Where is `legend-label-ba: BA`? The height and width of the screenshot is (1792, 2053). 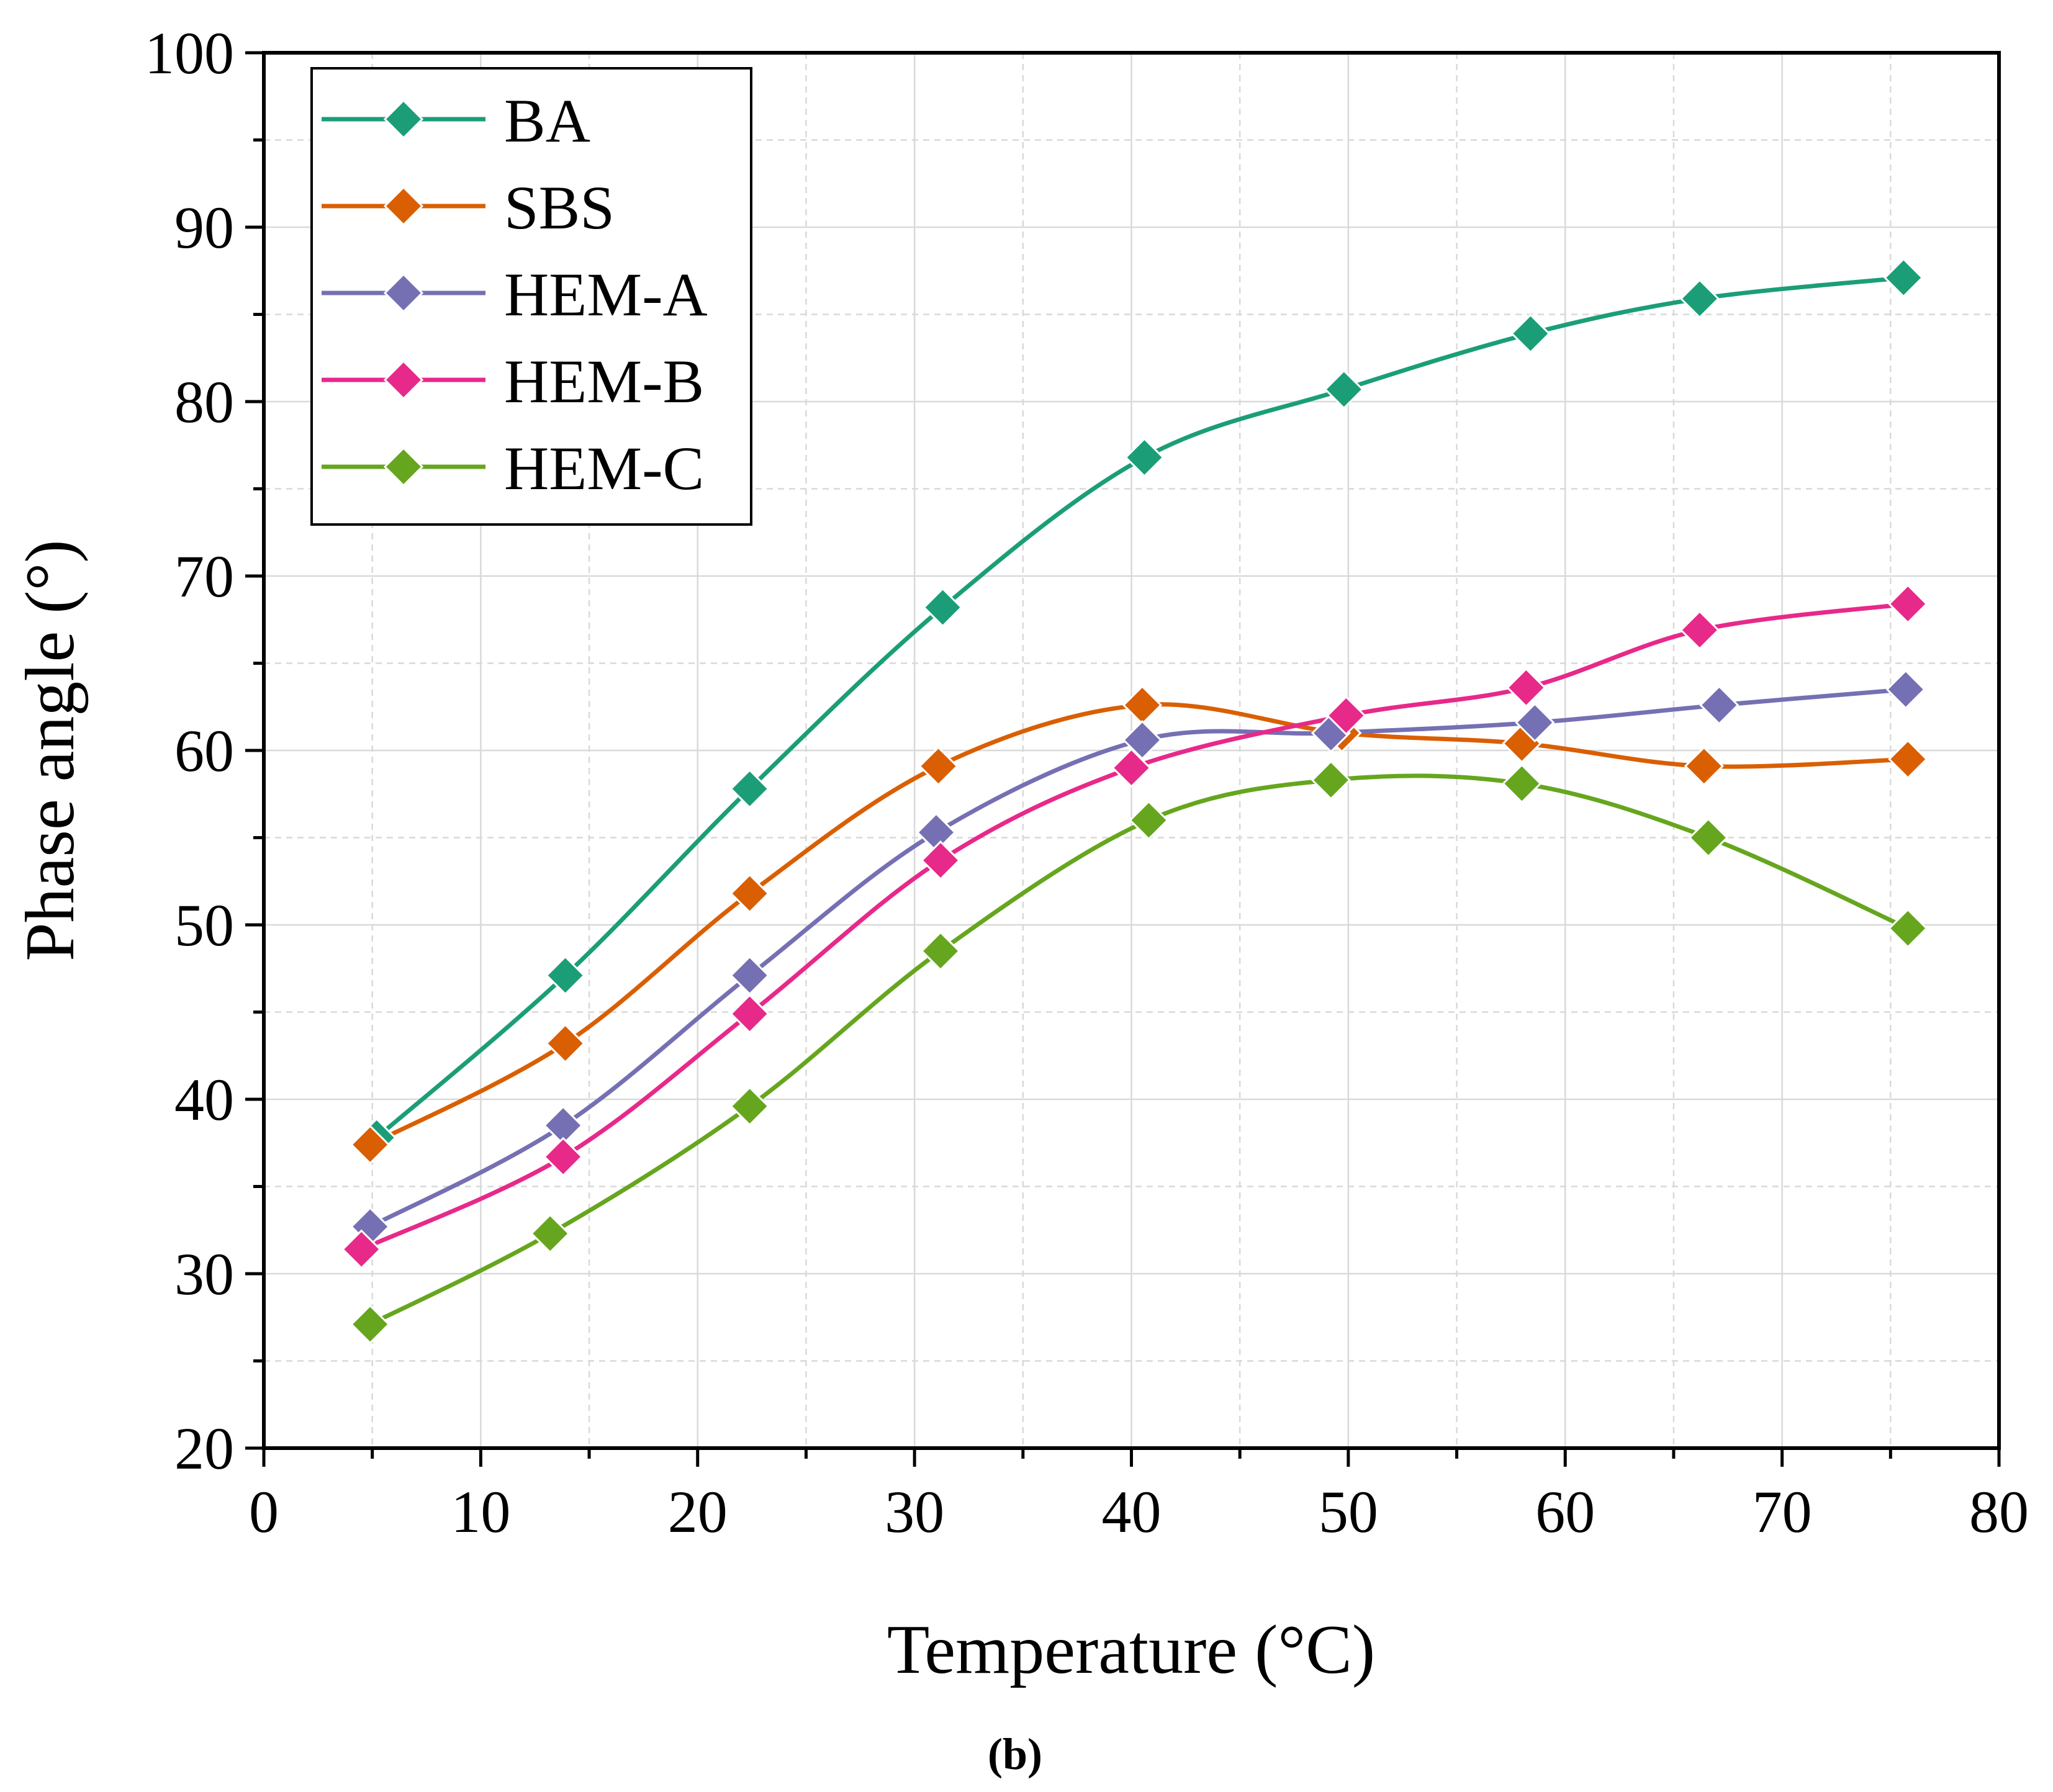 legend-label-ba: BA is located at coordinates (547, 120).